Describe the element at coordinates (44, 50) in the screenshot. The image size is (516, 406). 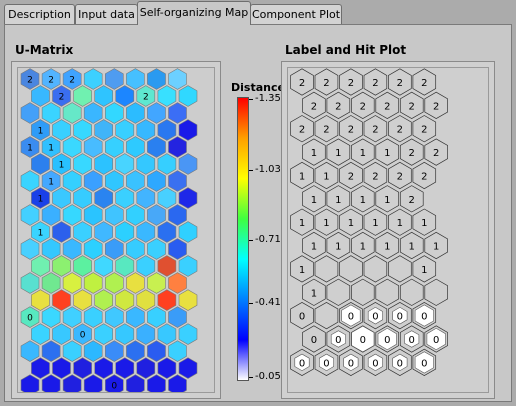
I see `umatrix-title: U-Matrix` at that location.